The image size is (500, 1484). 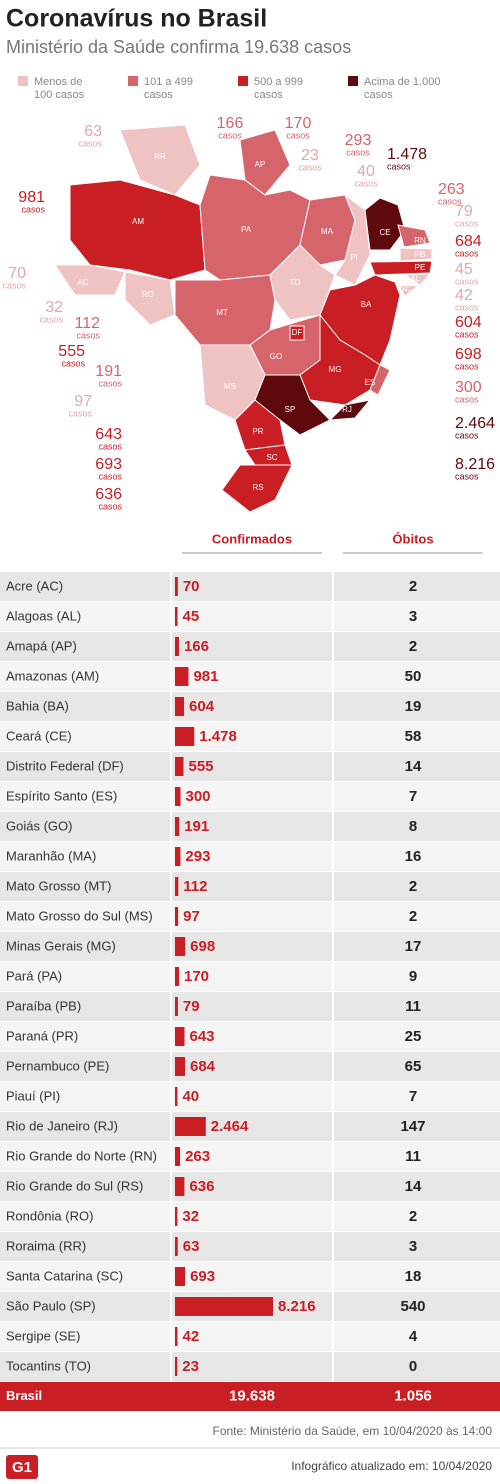 What do you see at coordinates (49, 1215) in the screenshot?
I see `state-name: Rondônia (RO)` at bounding box center [49, 1215].